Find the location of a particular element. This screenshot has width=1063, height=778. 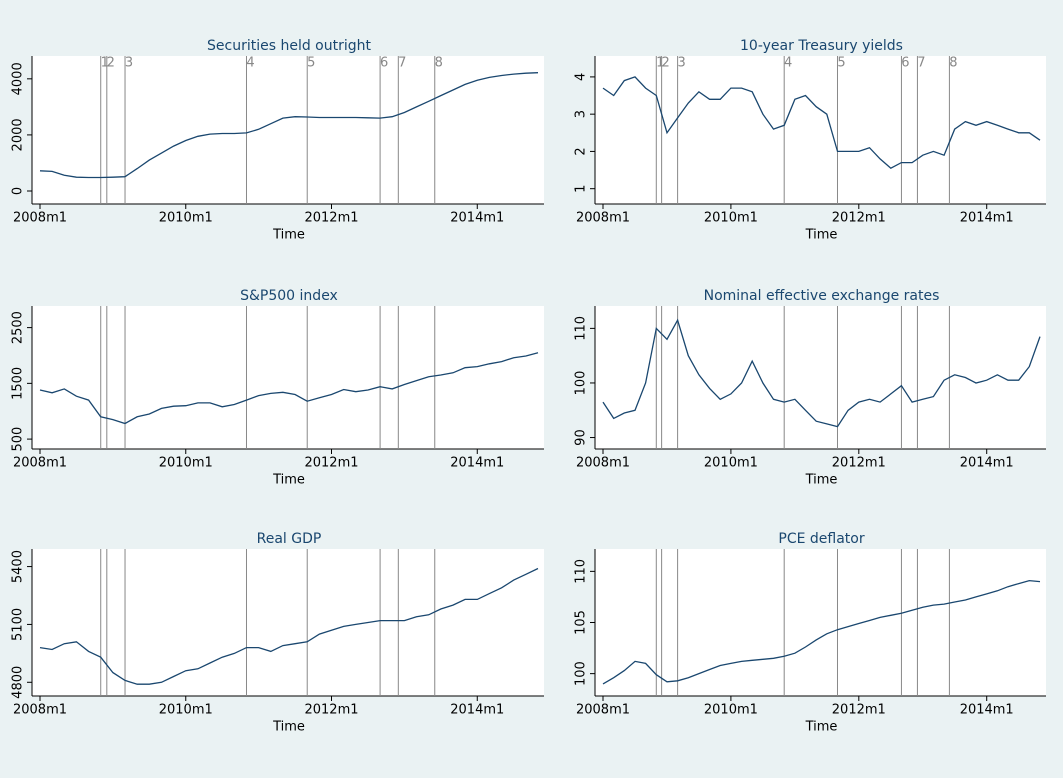

chart-title: 10-year Treasury yields is located at coordinates (821, 46).